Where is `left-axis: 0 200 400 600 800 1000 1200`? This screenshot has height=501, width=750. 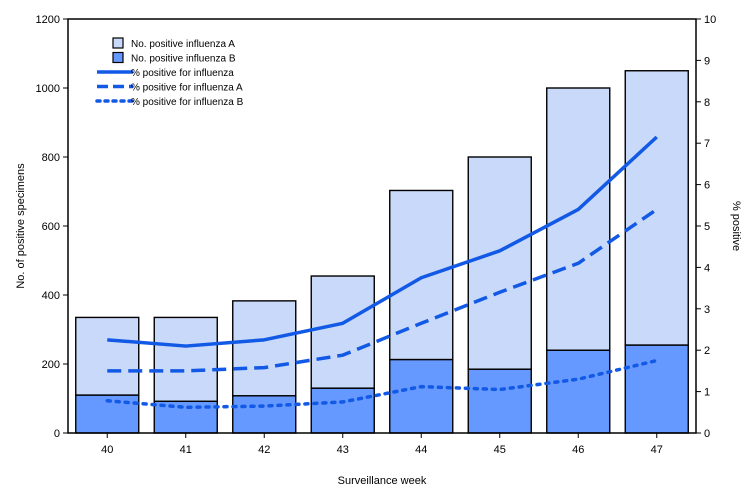 left-axis: 0 200 400 600 800 1000 1200 is located at coordinates (52, 227).